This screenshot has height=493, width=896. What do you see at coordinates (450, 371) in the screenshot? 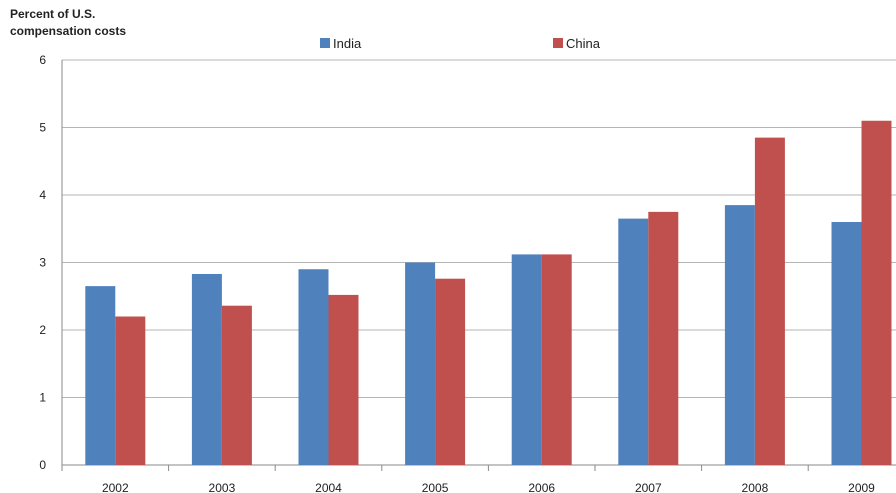
I see `bar-china-2005` at bounding box center [450, 371].